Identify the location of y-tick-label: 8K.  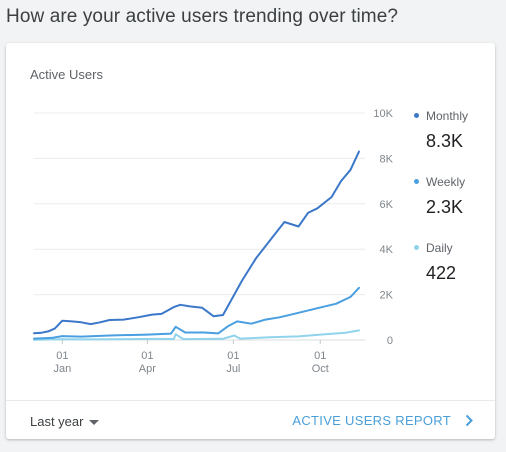
(387, 159).